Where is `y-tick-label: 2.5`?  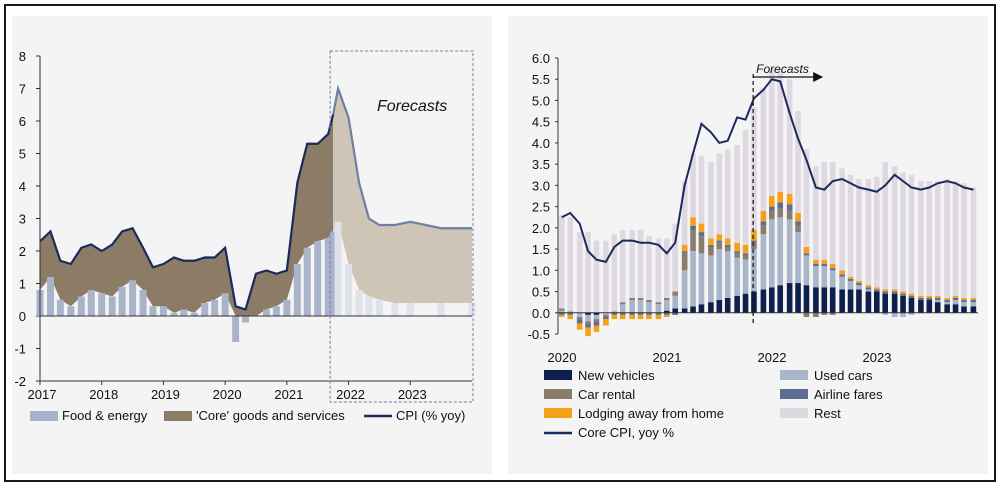
y-tick-label: 2.5 is located at coordinates (541, 207).